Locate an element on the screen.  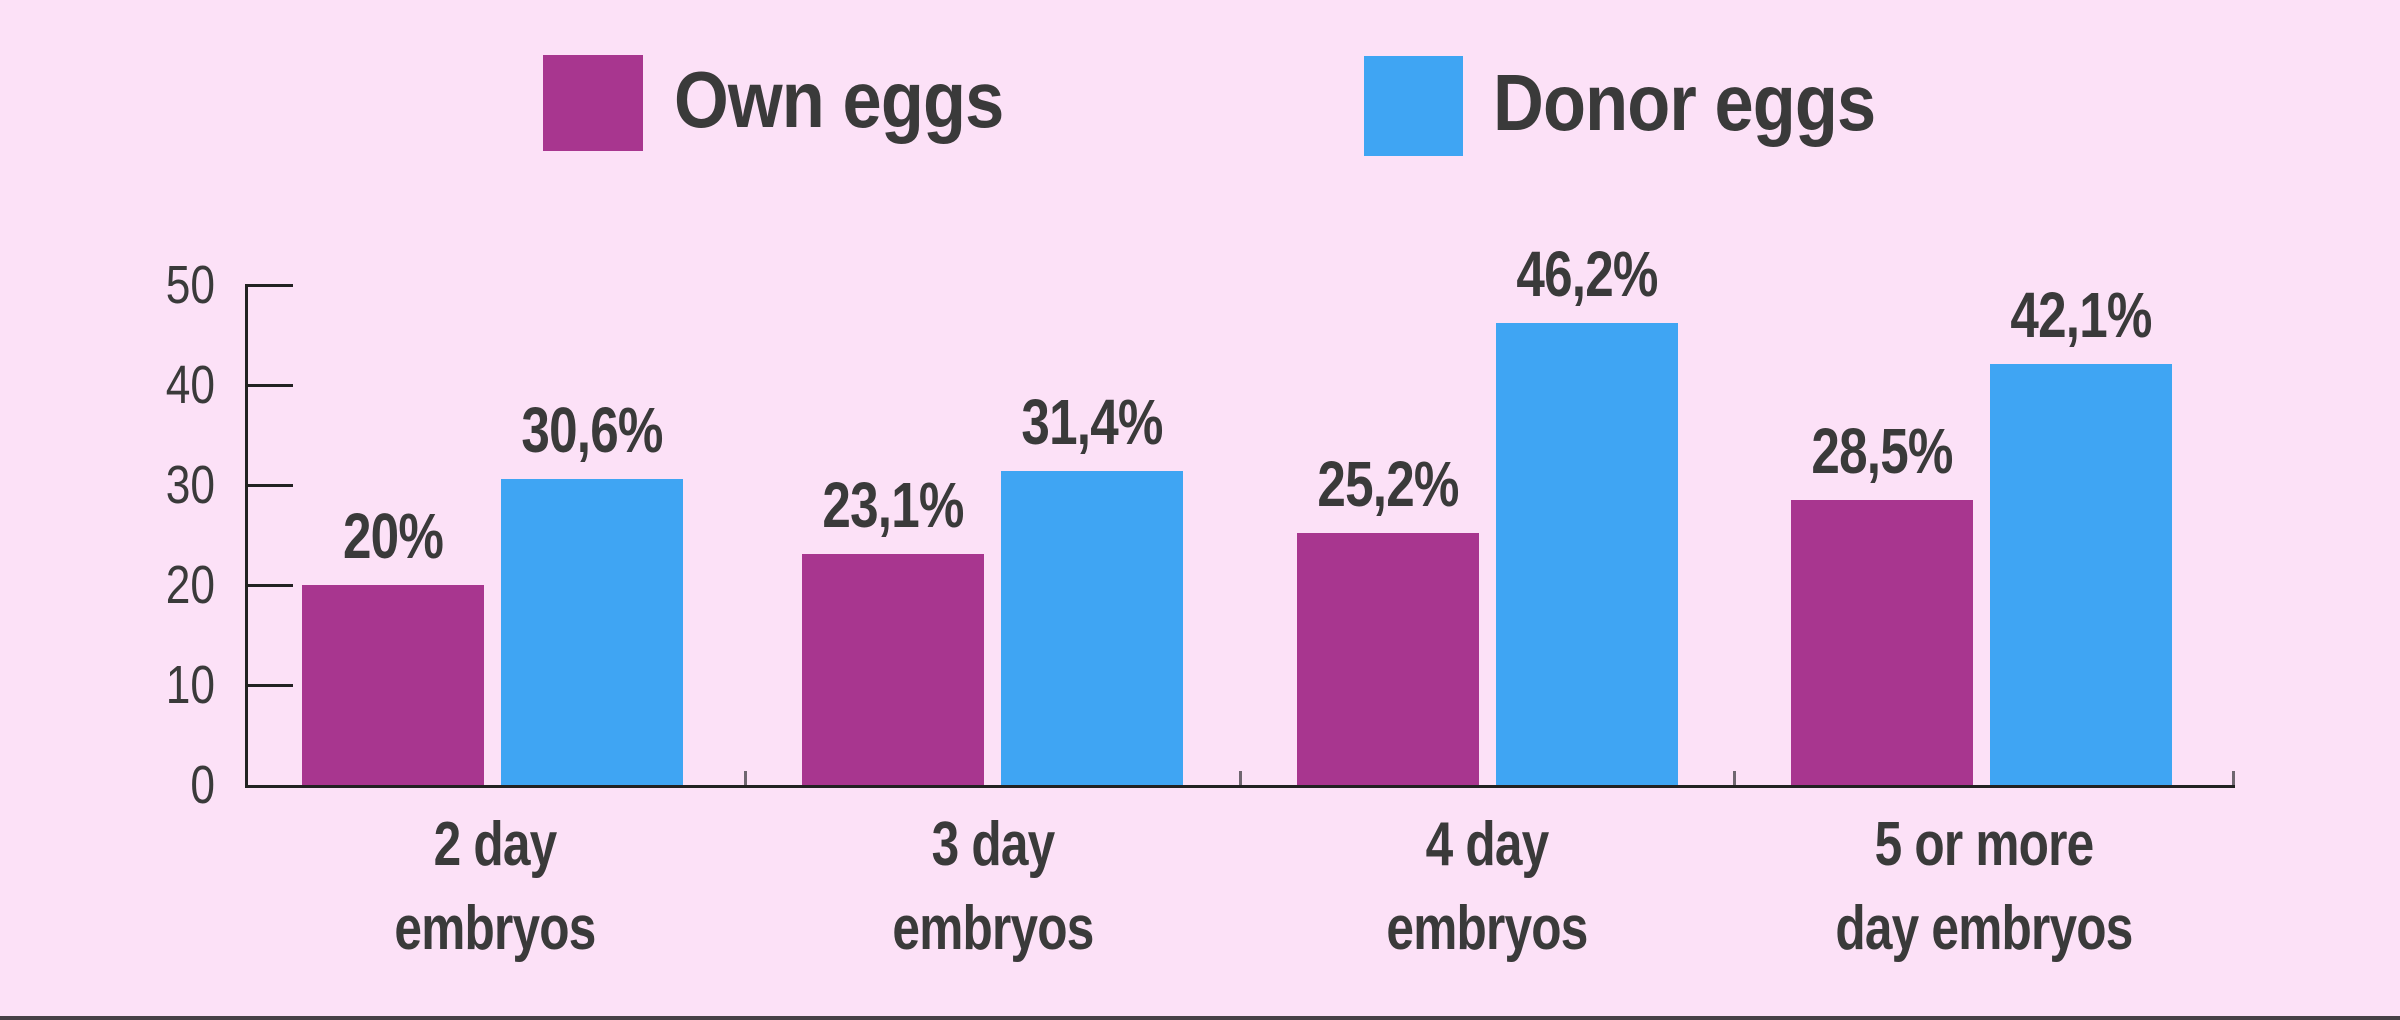
category-label: 3 day embryos is located at coordinates (992, 886).